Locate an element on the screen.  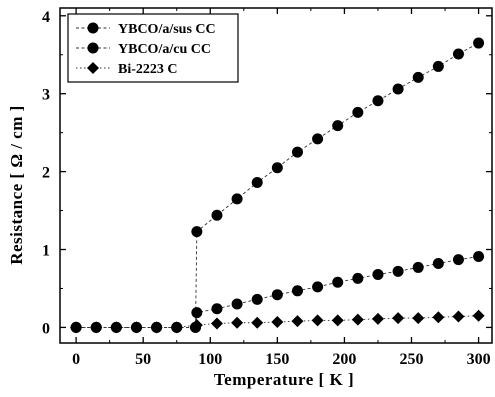
legend-label: YBCO/a/sus CC is located at coordinates (167, 29).